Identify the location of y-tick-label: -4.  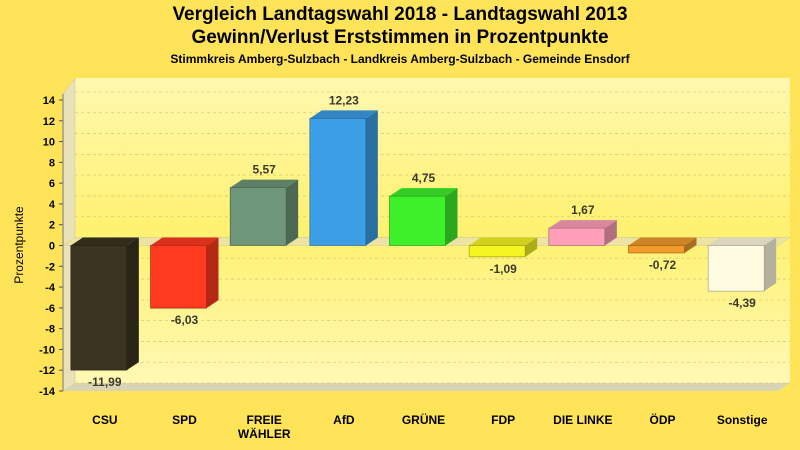
(50, 288).